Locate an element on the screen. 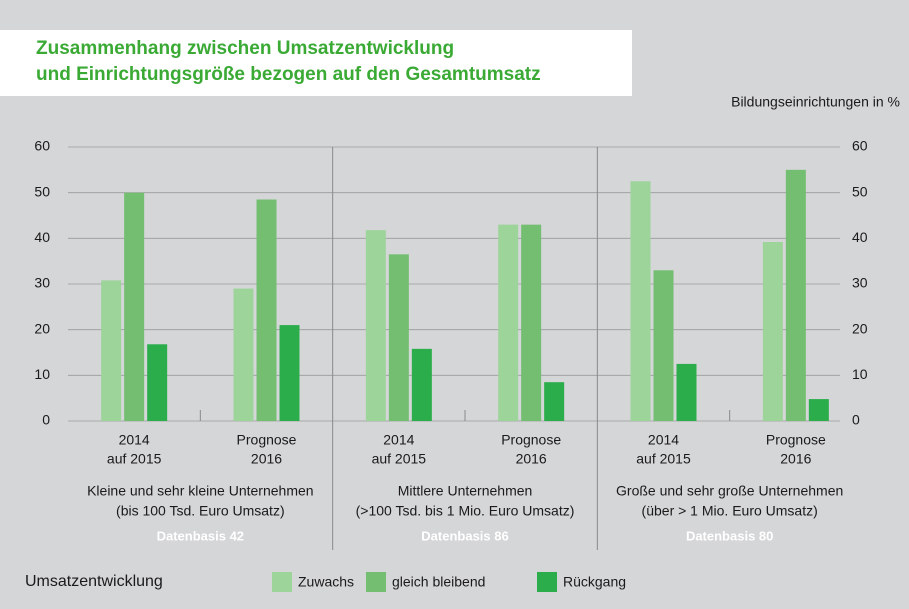 The image size is (909, 609). y-tick-label: 60 is located at coordinates (42, 146).